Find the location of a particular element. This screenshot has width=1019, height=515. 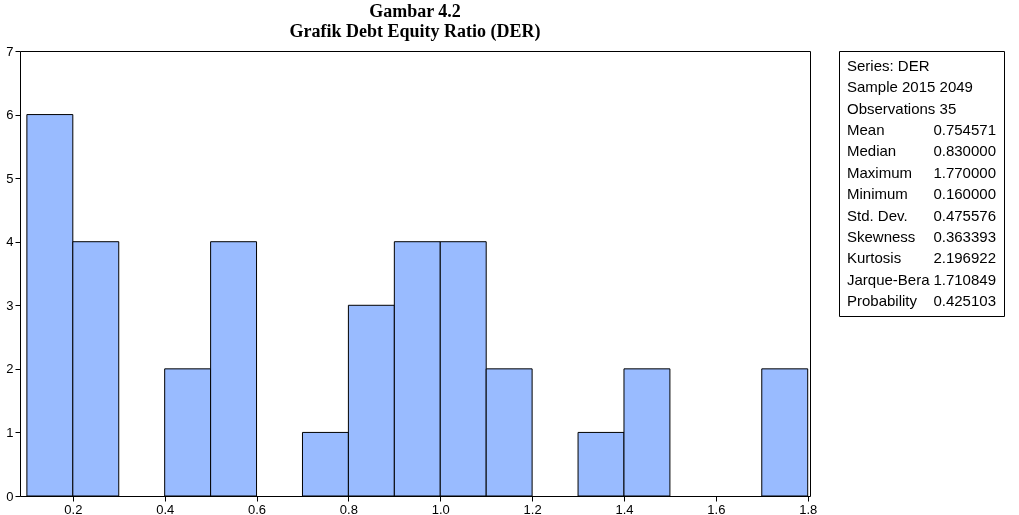

text: Median 0.830000 is located at coordinates (921, 151).